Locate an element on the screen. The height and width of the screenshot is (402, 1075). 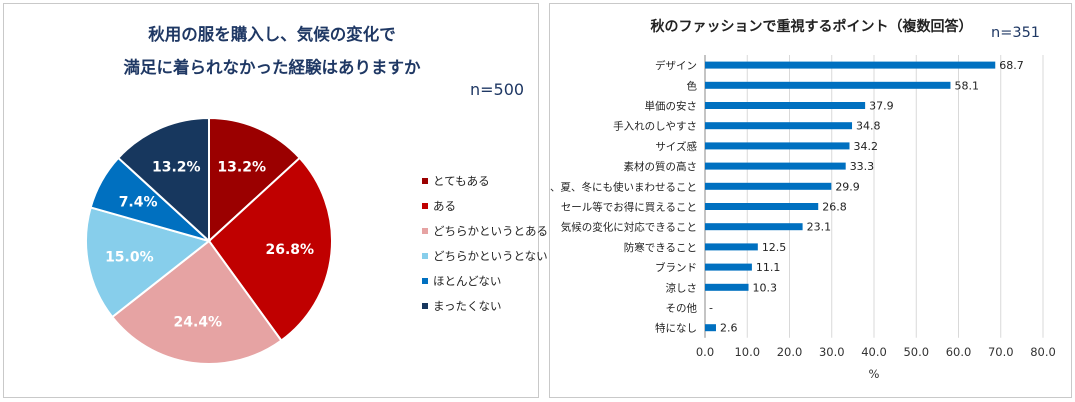
category-label: 色 is located at coordinates (692, 85).